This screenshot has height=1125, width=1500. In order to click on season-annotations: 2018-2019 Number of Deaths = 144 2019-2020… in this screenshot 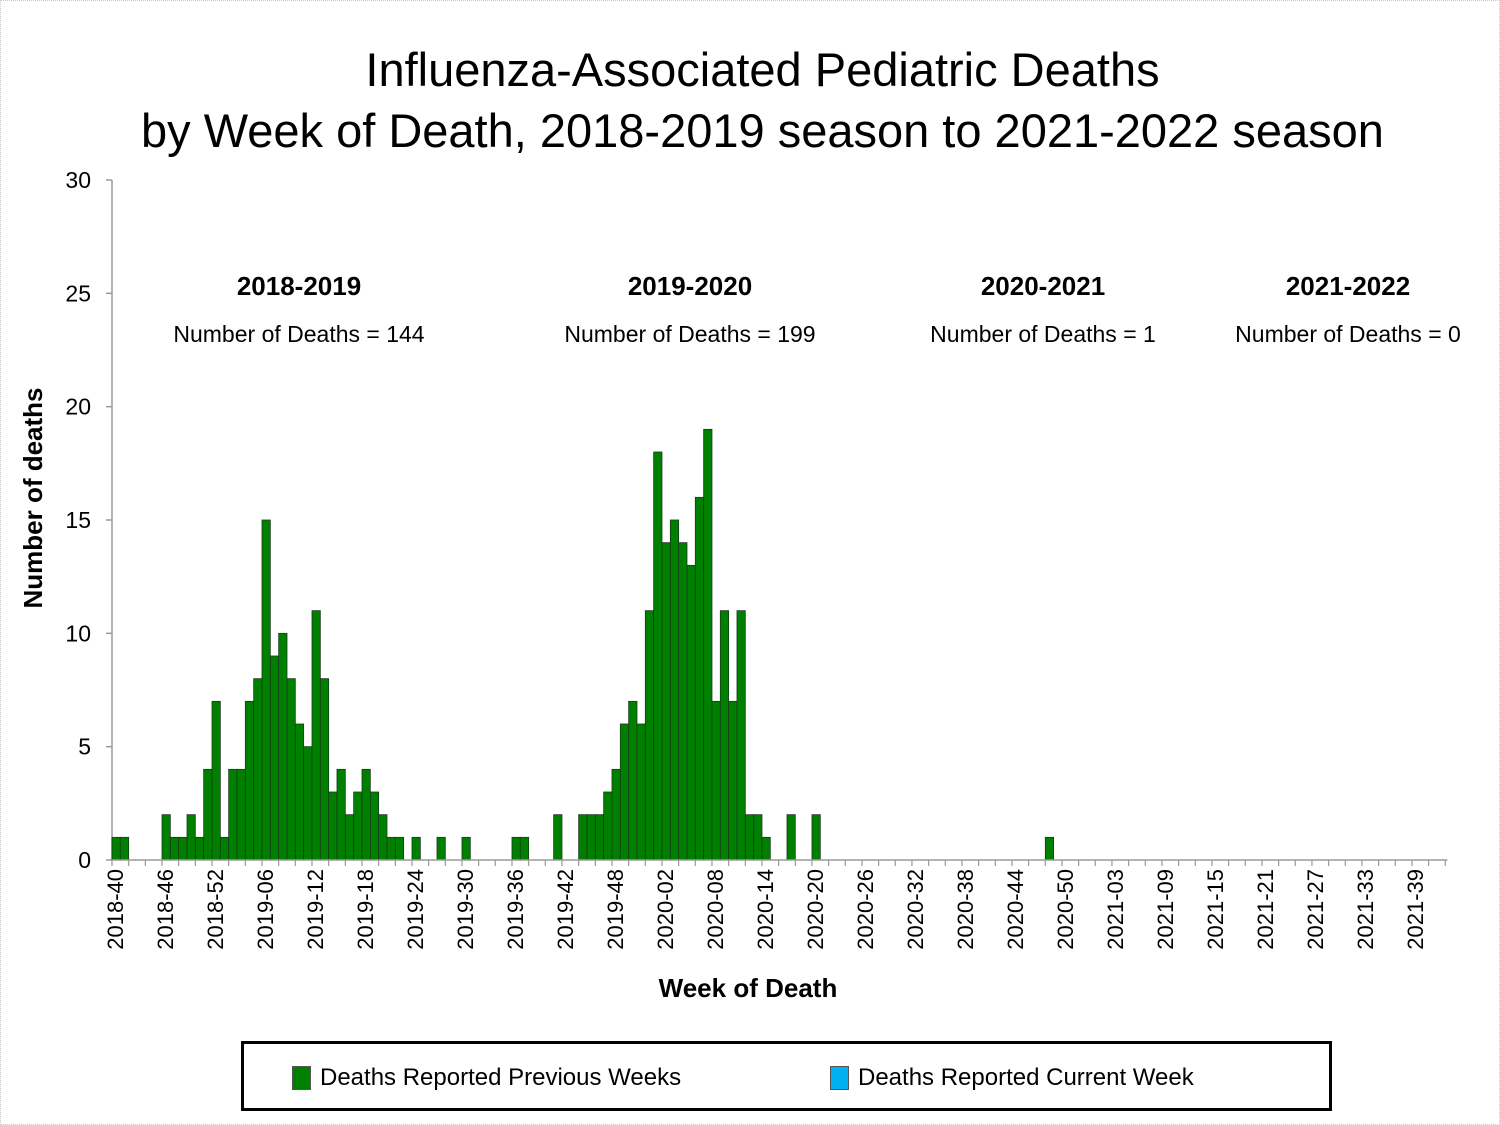, I will do `click(816, 309)`.